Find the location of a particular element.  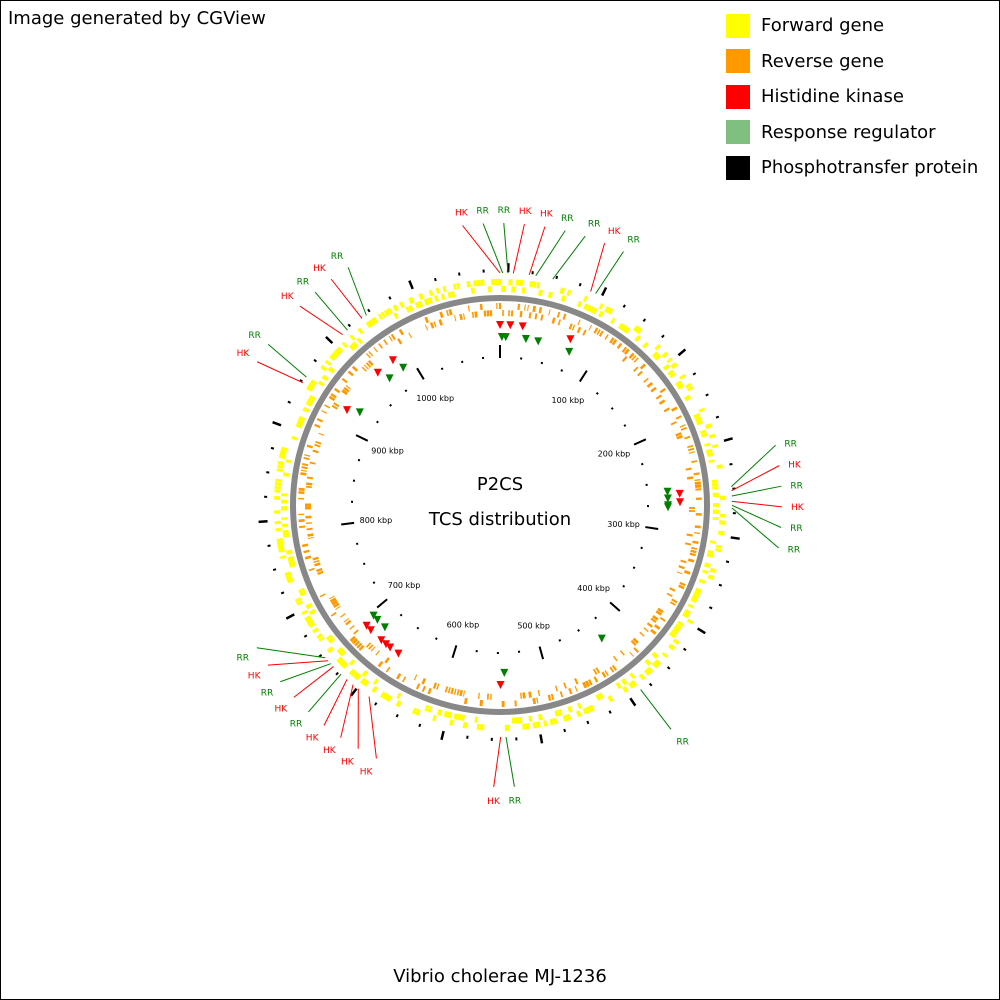

kbp-label: 1000 kbp is located at coordinates (435, 398).